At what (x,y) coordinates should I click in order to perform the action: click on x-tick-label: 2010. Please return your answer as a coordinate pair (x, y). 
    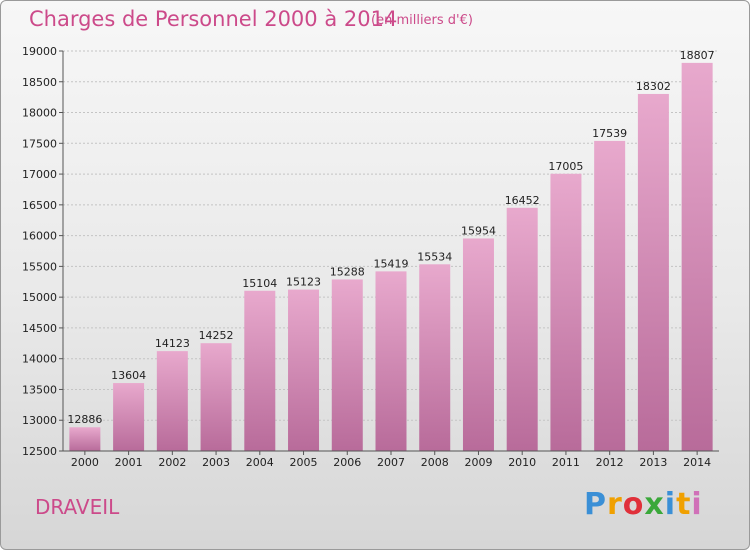
    Looking at the image, I should click on (522, 462).